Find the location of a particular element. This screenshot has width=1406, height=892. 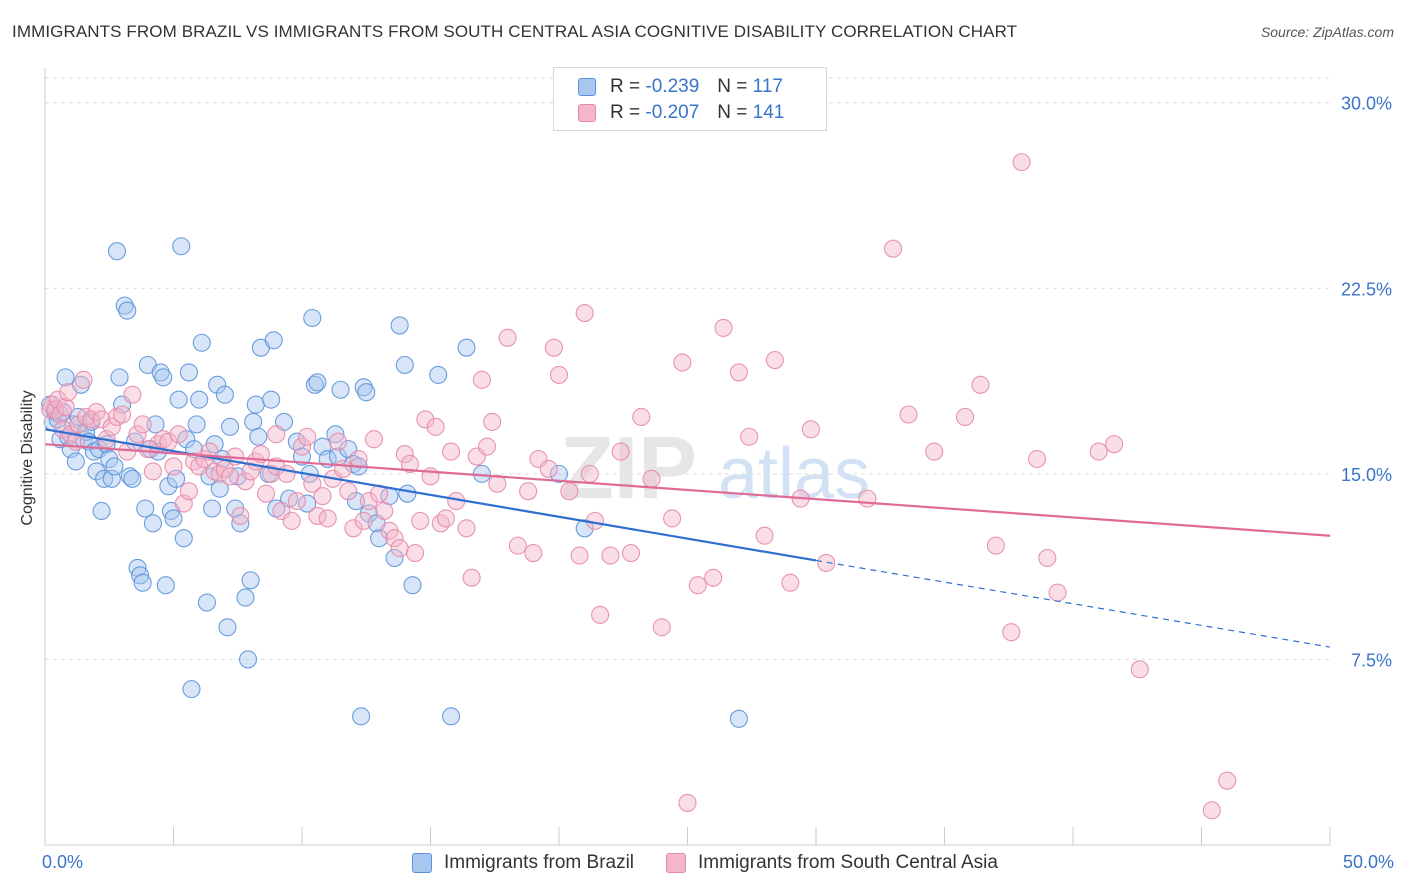

legend-row-brazil: R = -0.239 N = 117 is located at coordinates (680, 87).